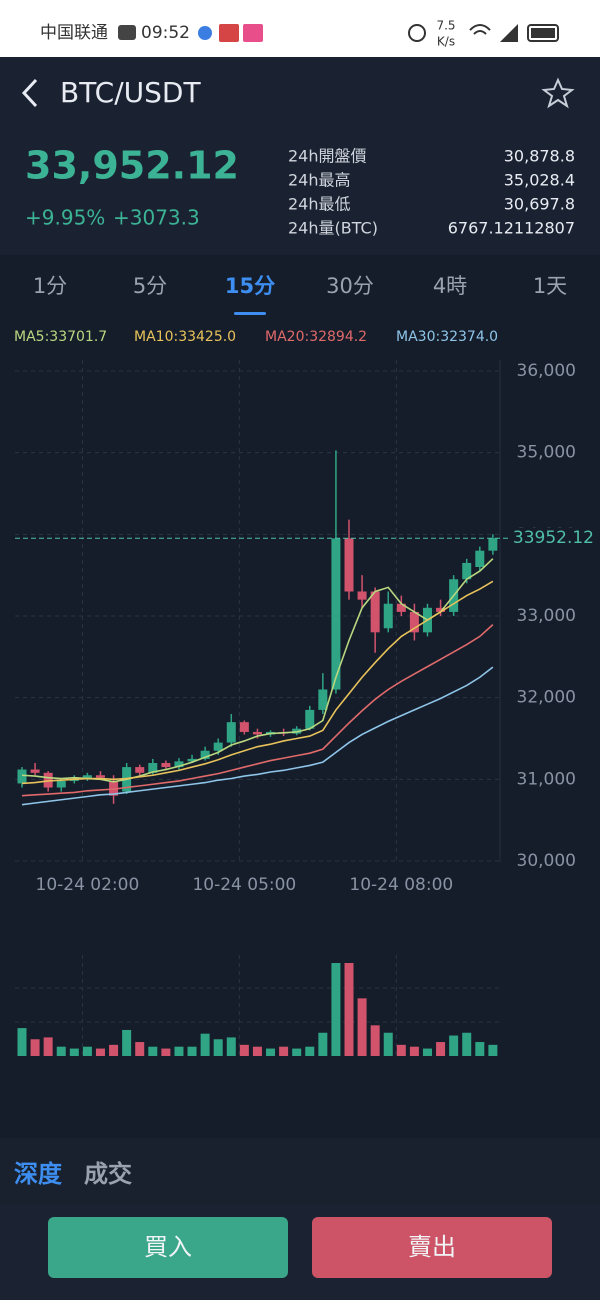 The height and width of the screenshot is (1300, 600). I want to click on hd-icon, so click(127, 32).